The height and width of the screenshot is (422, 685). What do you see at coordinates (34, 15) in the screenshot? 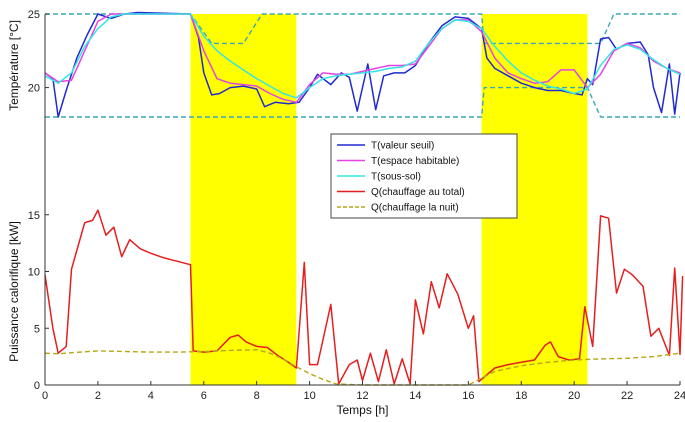
I see `top-y-tick-label: 25` at bounding box center [34, 15].